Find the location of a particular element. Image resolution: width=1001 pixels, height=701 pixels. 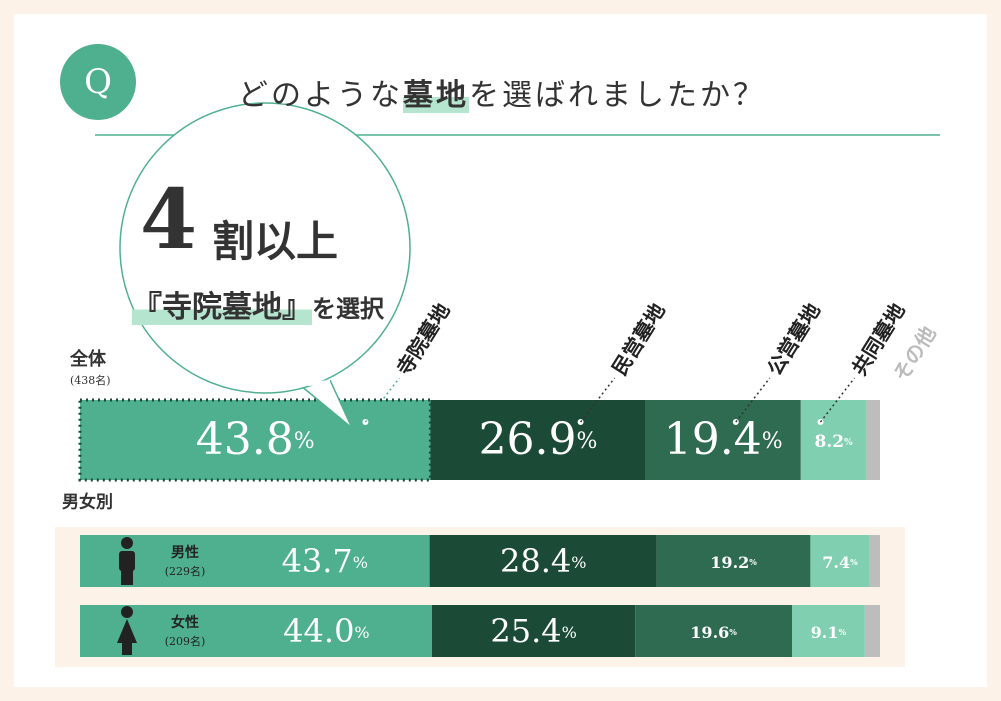

category-count: (438名) is located at coordinates (90, 380).